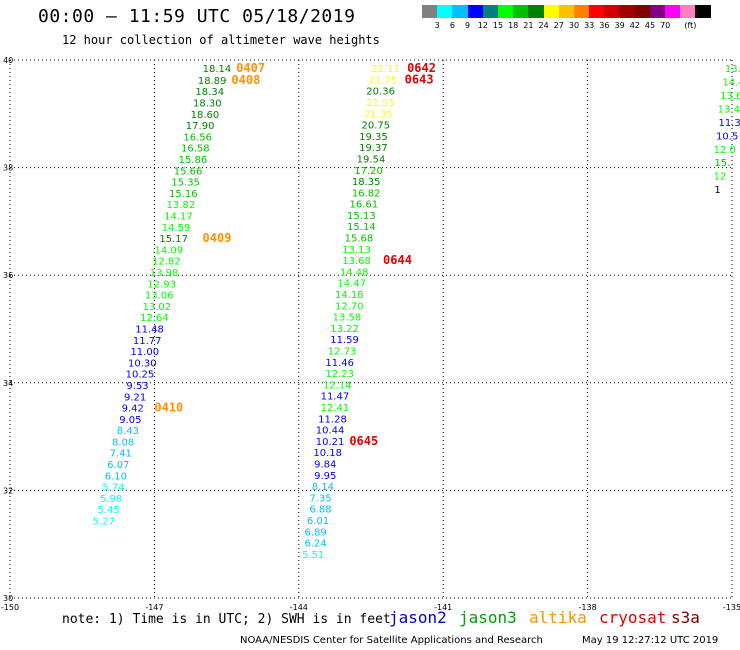 This screenshot has height=650, width=740. I want to click on swh-value: 14.41, so click(731, 83).